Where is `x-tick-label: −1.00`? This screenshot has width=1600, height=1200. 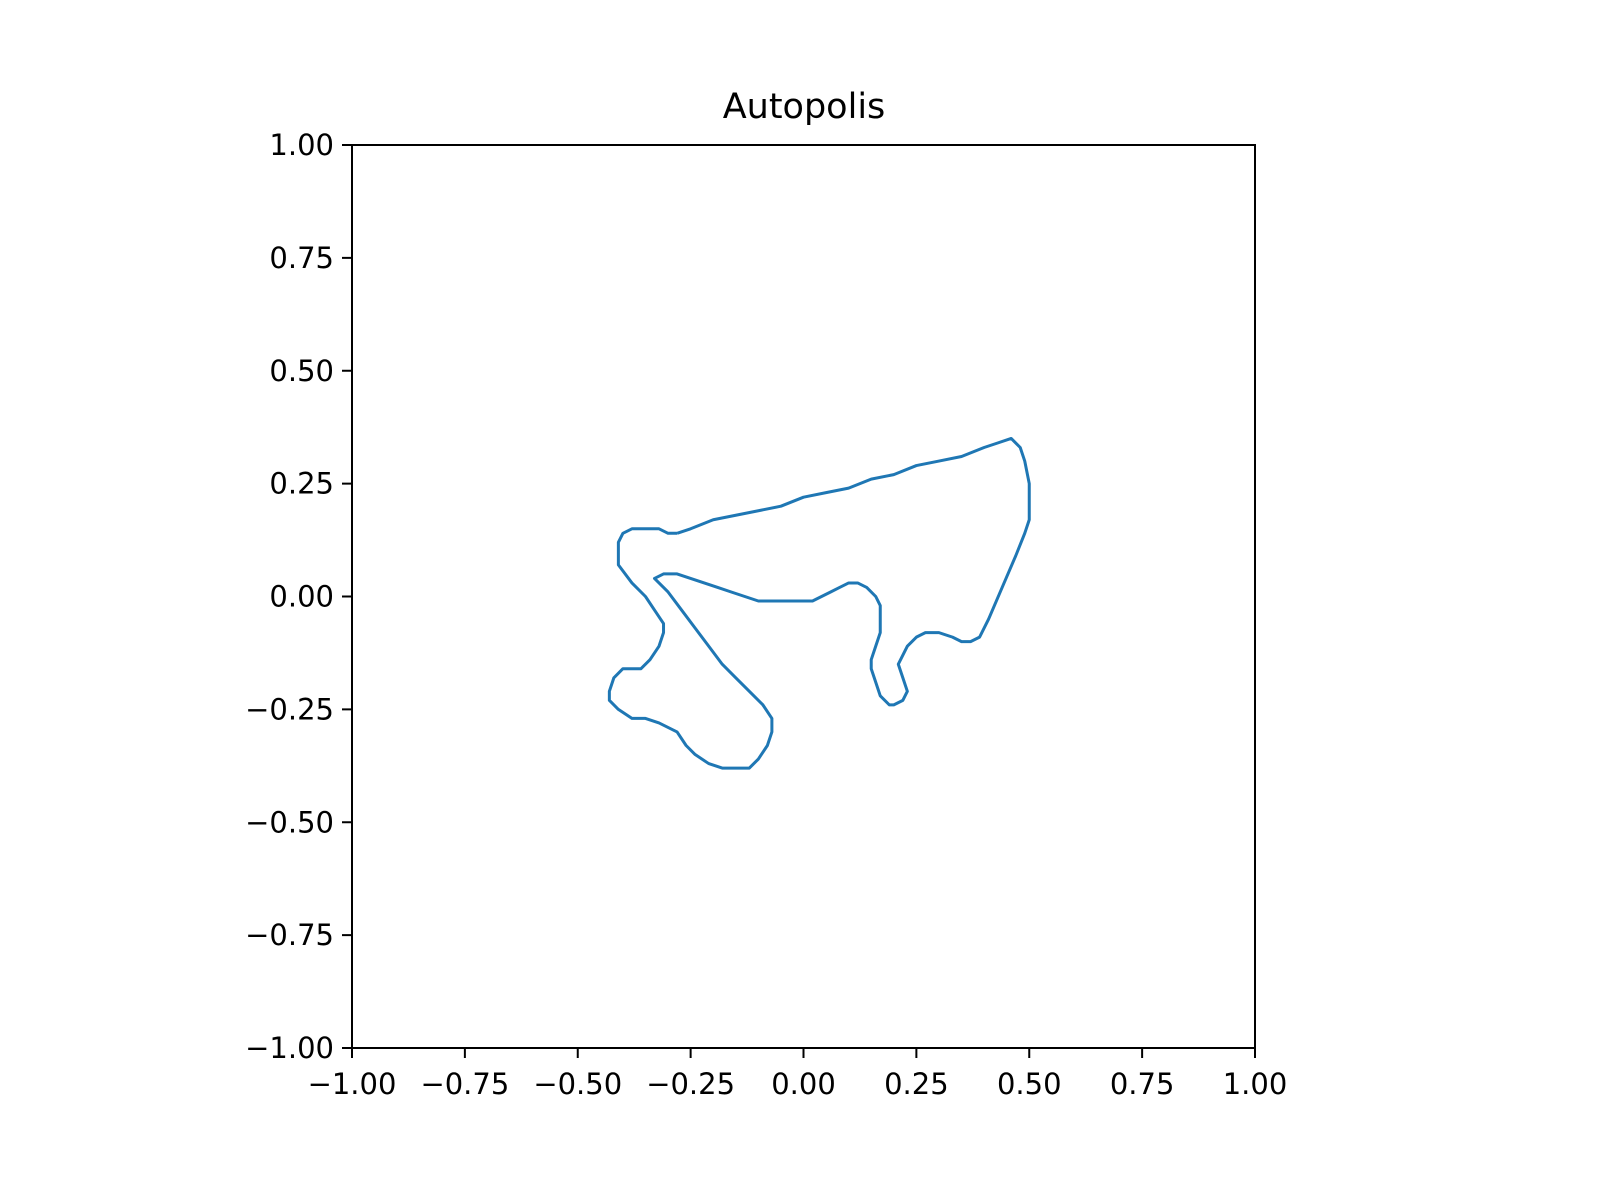
x-tick-label: −1.00 is located at coordinates (352, 1084).